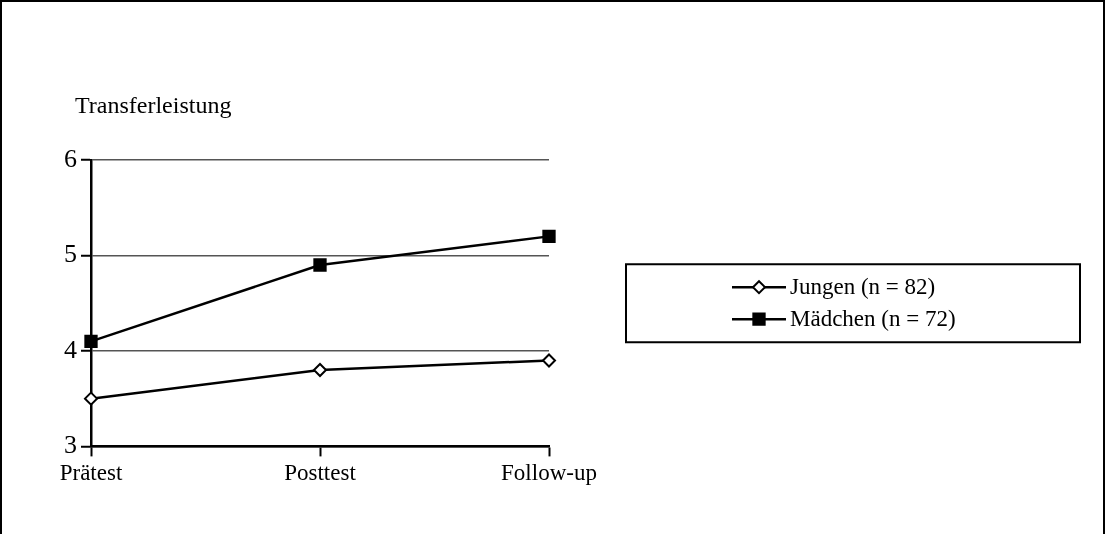  Describe the element at coordinates (70, 349) in the screenshot. I see `y-tick-label: 4` at that location.